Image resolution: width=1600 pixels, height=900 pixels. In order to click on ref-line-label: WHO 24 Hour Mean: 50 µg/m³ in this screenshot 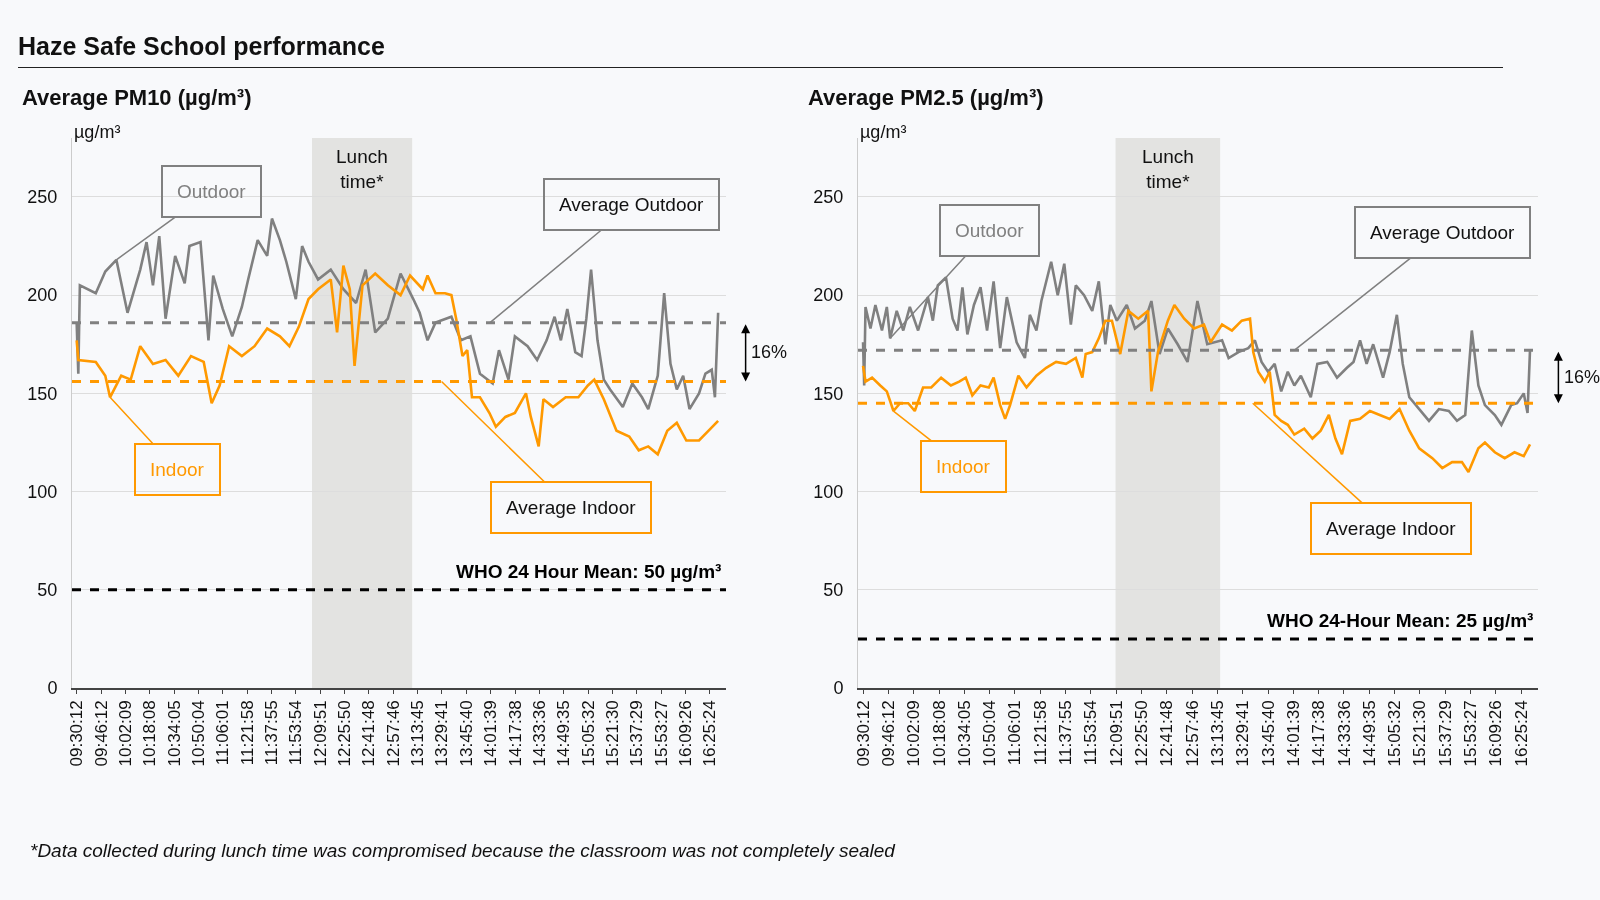, I will do `click(589, 571)`.